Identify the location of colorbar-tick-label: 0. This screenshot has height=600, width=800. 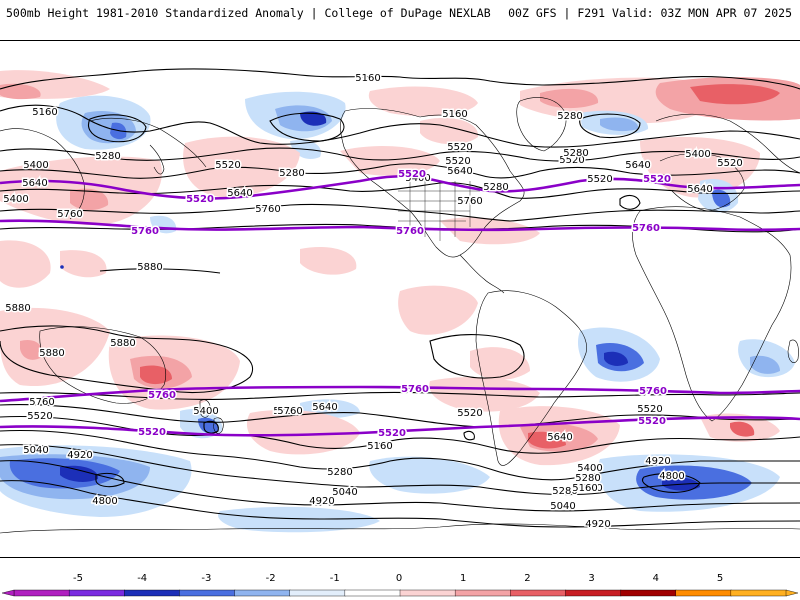
(399, 578).